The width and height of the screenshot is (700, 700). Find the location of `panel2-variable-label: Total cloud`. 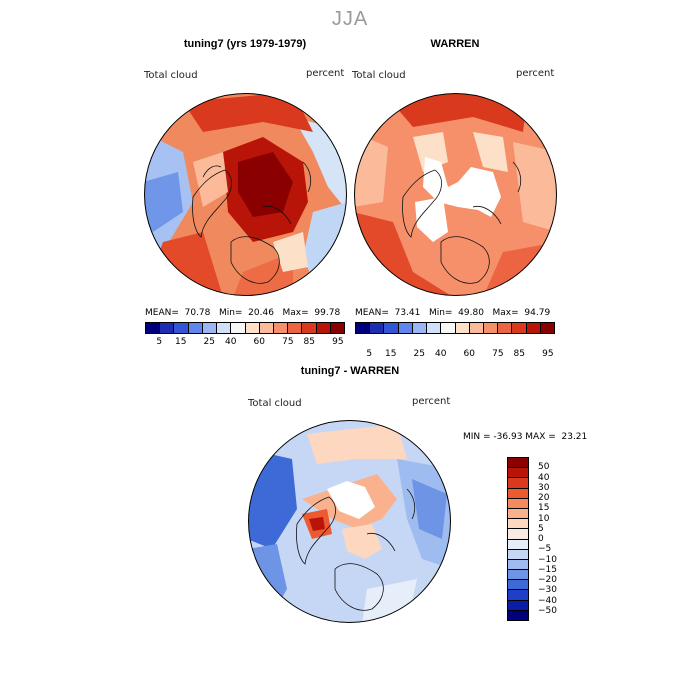

panel2-variable-label: Total cloud is located at coordinates (379, 75).